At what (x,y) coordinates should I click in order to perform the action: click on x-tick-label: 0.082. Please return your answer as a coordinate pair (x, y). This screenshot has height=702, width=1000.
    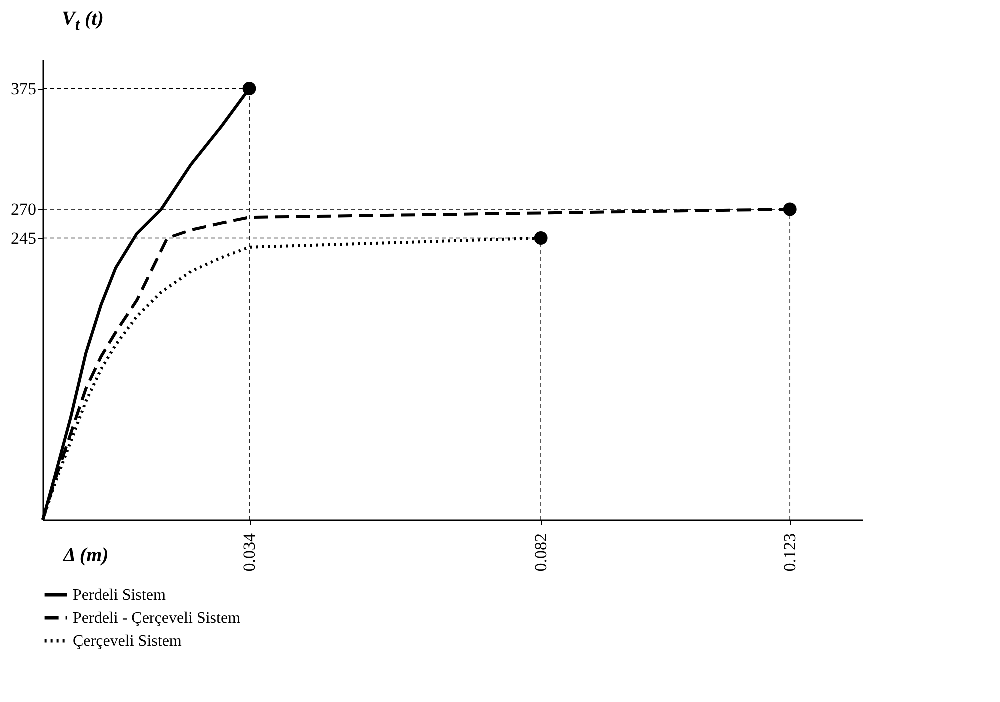
    Looking at the image, I should click on (541, 553).